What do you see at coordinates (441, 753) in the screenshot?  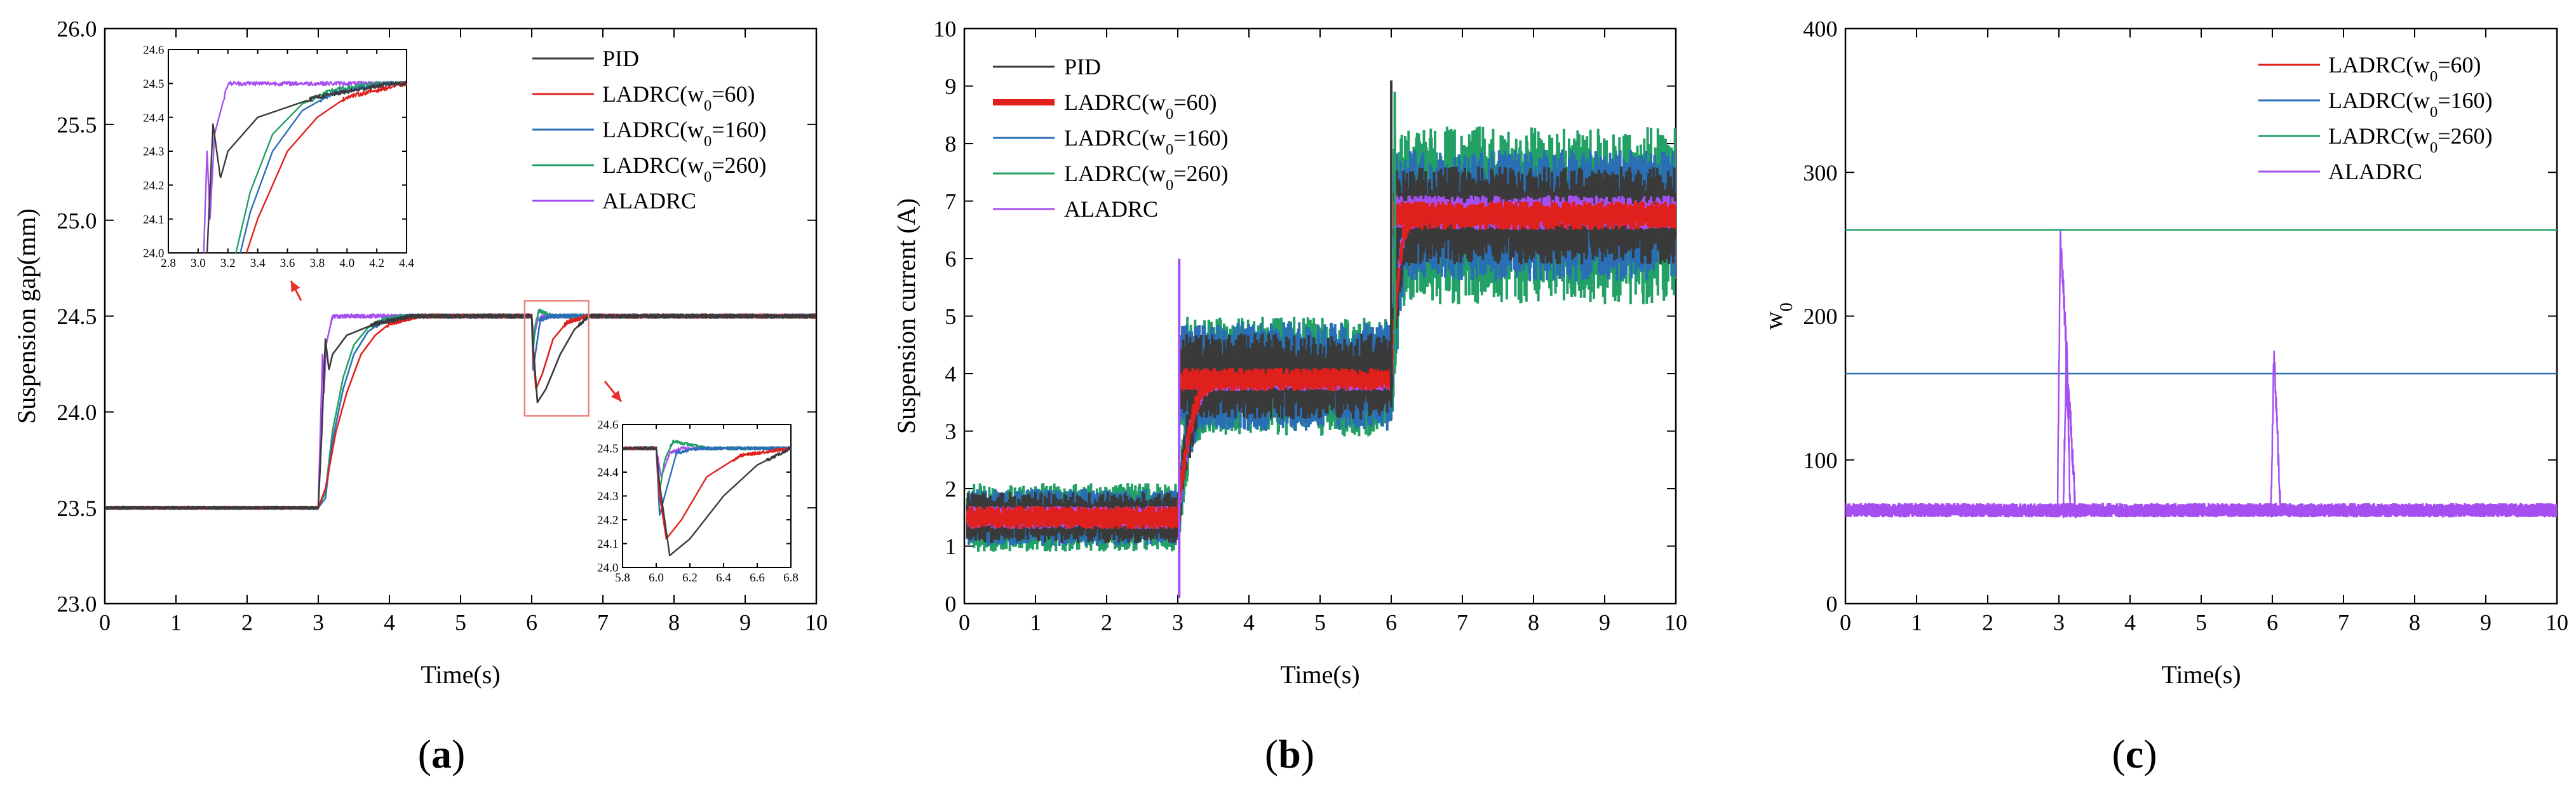 I see `caption-a: (a)` at bounding box center [441, 753].